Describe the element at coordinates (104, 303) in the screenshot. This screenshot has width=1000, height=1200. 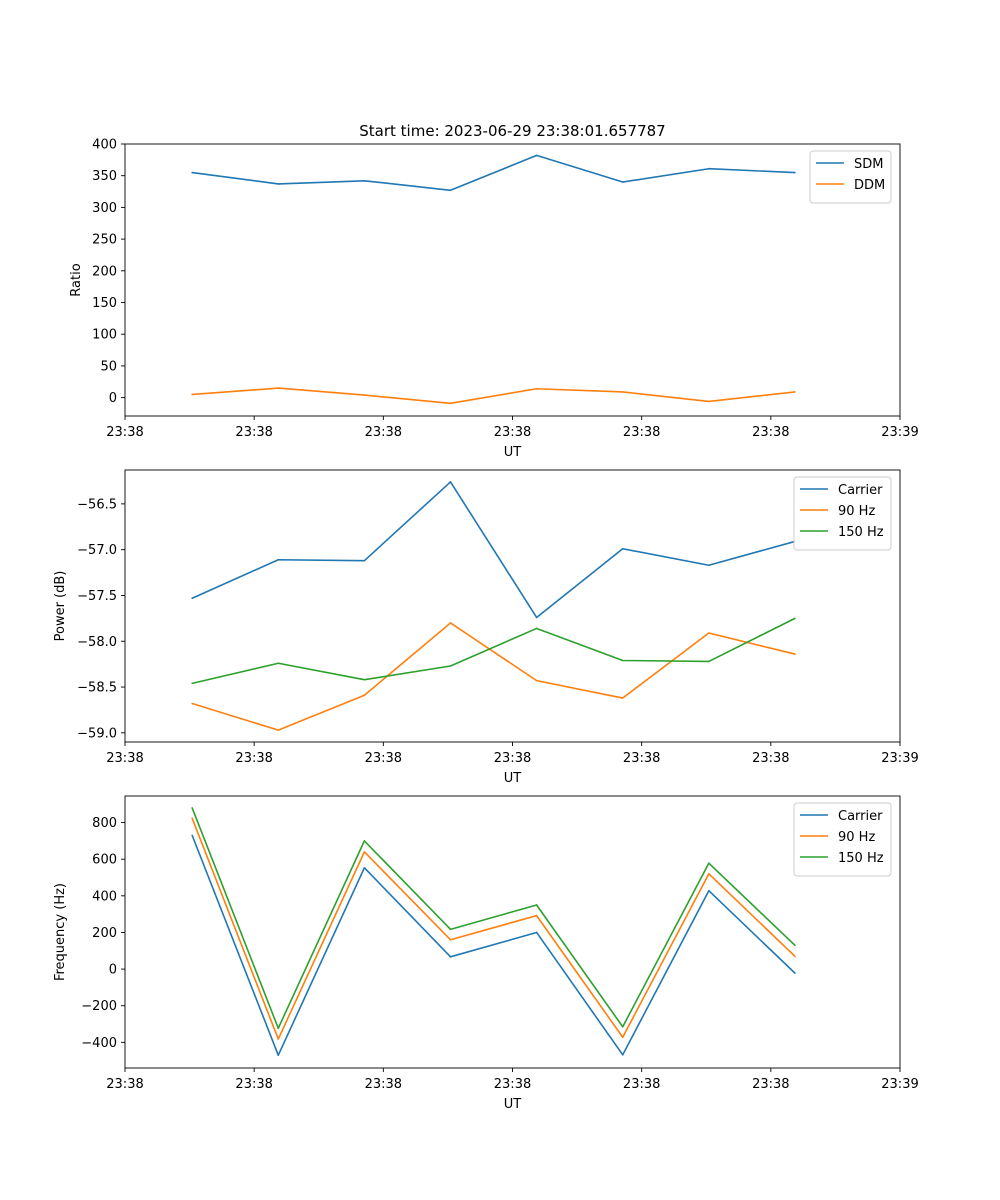
I see `y-tick-label: 150` at that location.